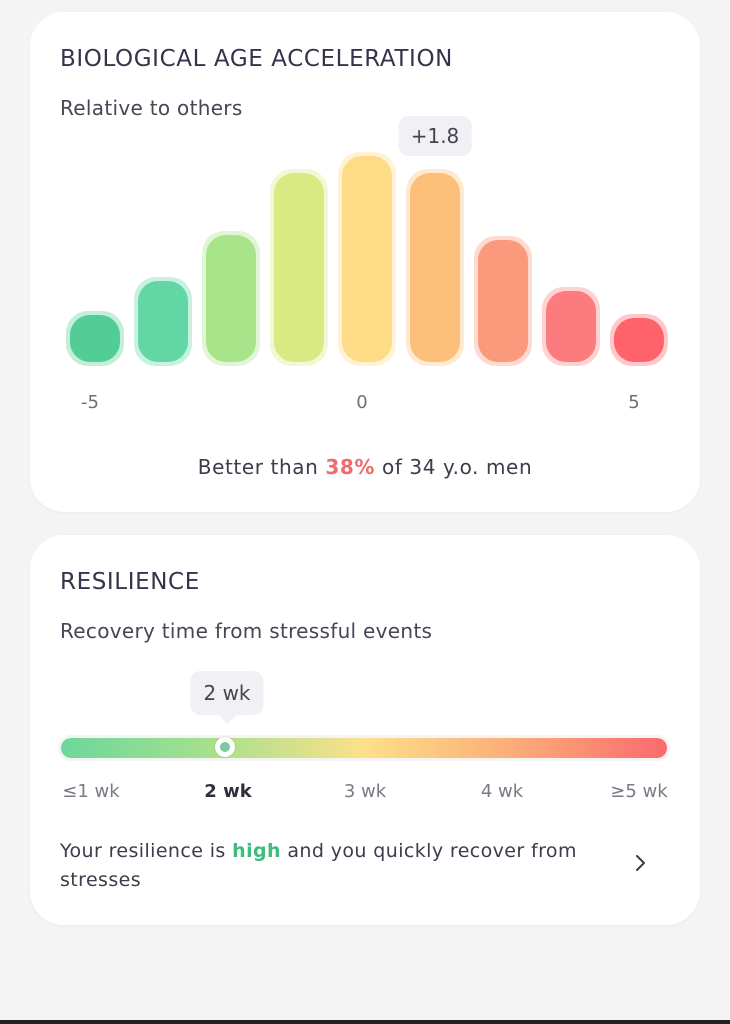  I want to click on resilience-marker, so click(224, 747).